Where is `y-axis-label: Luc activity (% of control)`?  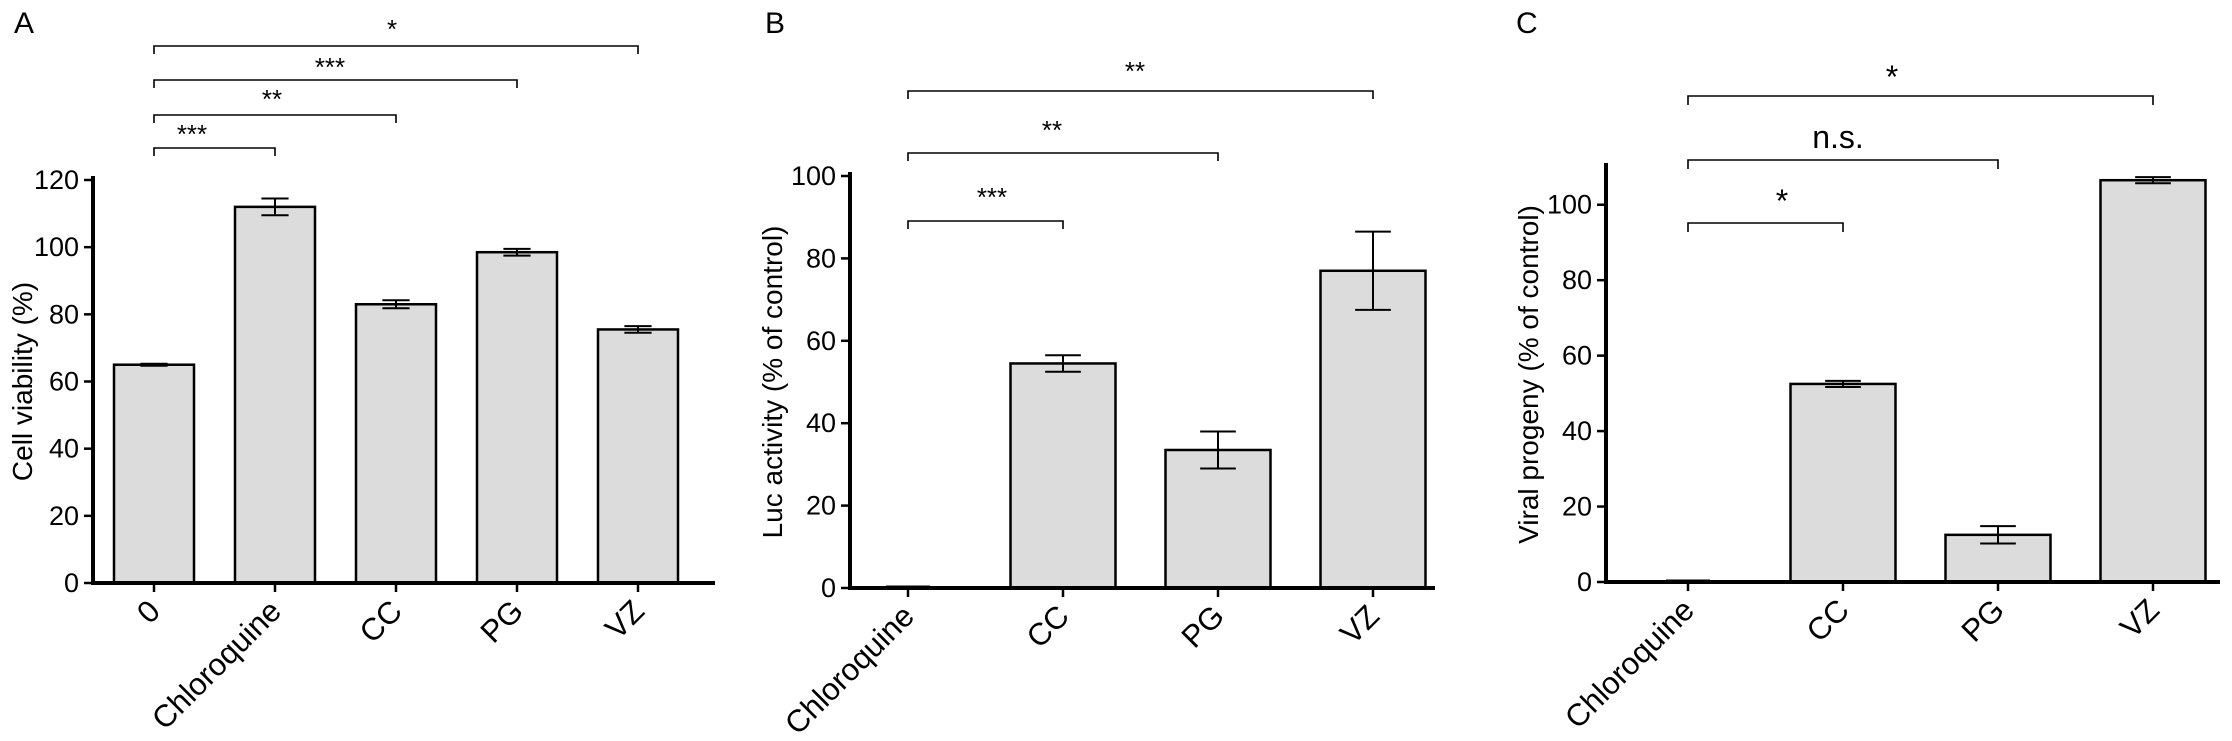 y-axis-label: Luc activity (% of control) is located at coordinates (772, 382).